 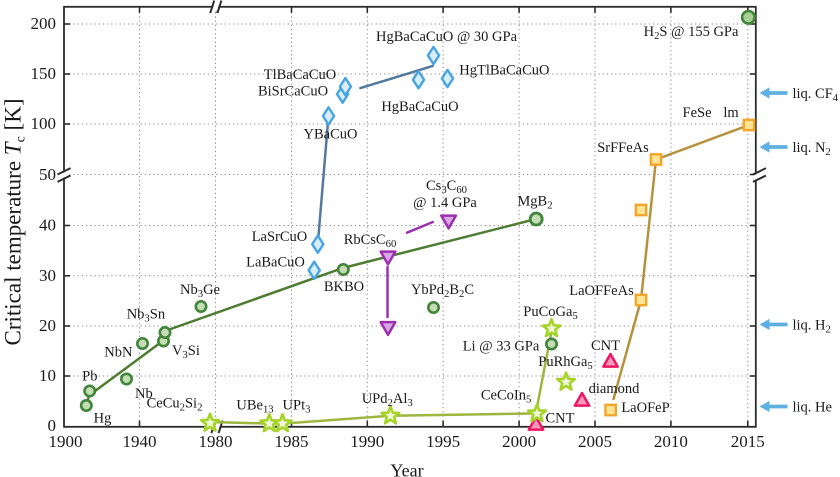 What do you see at coordinates (44, 123) in the screenshot?
I see `svg-text: 100` at bounding box center [44, 123].